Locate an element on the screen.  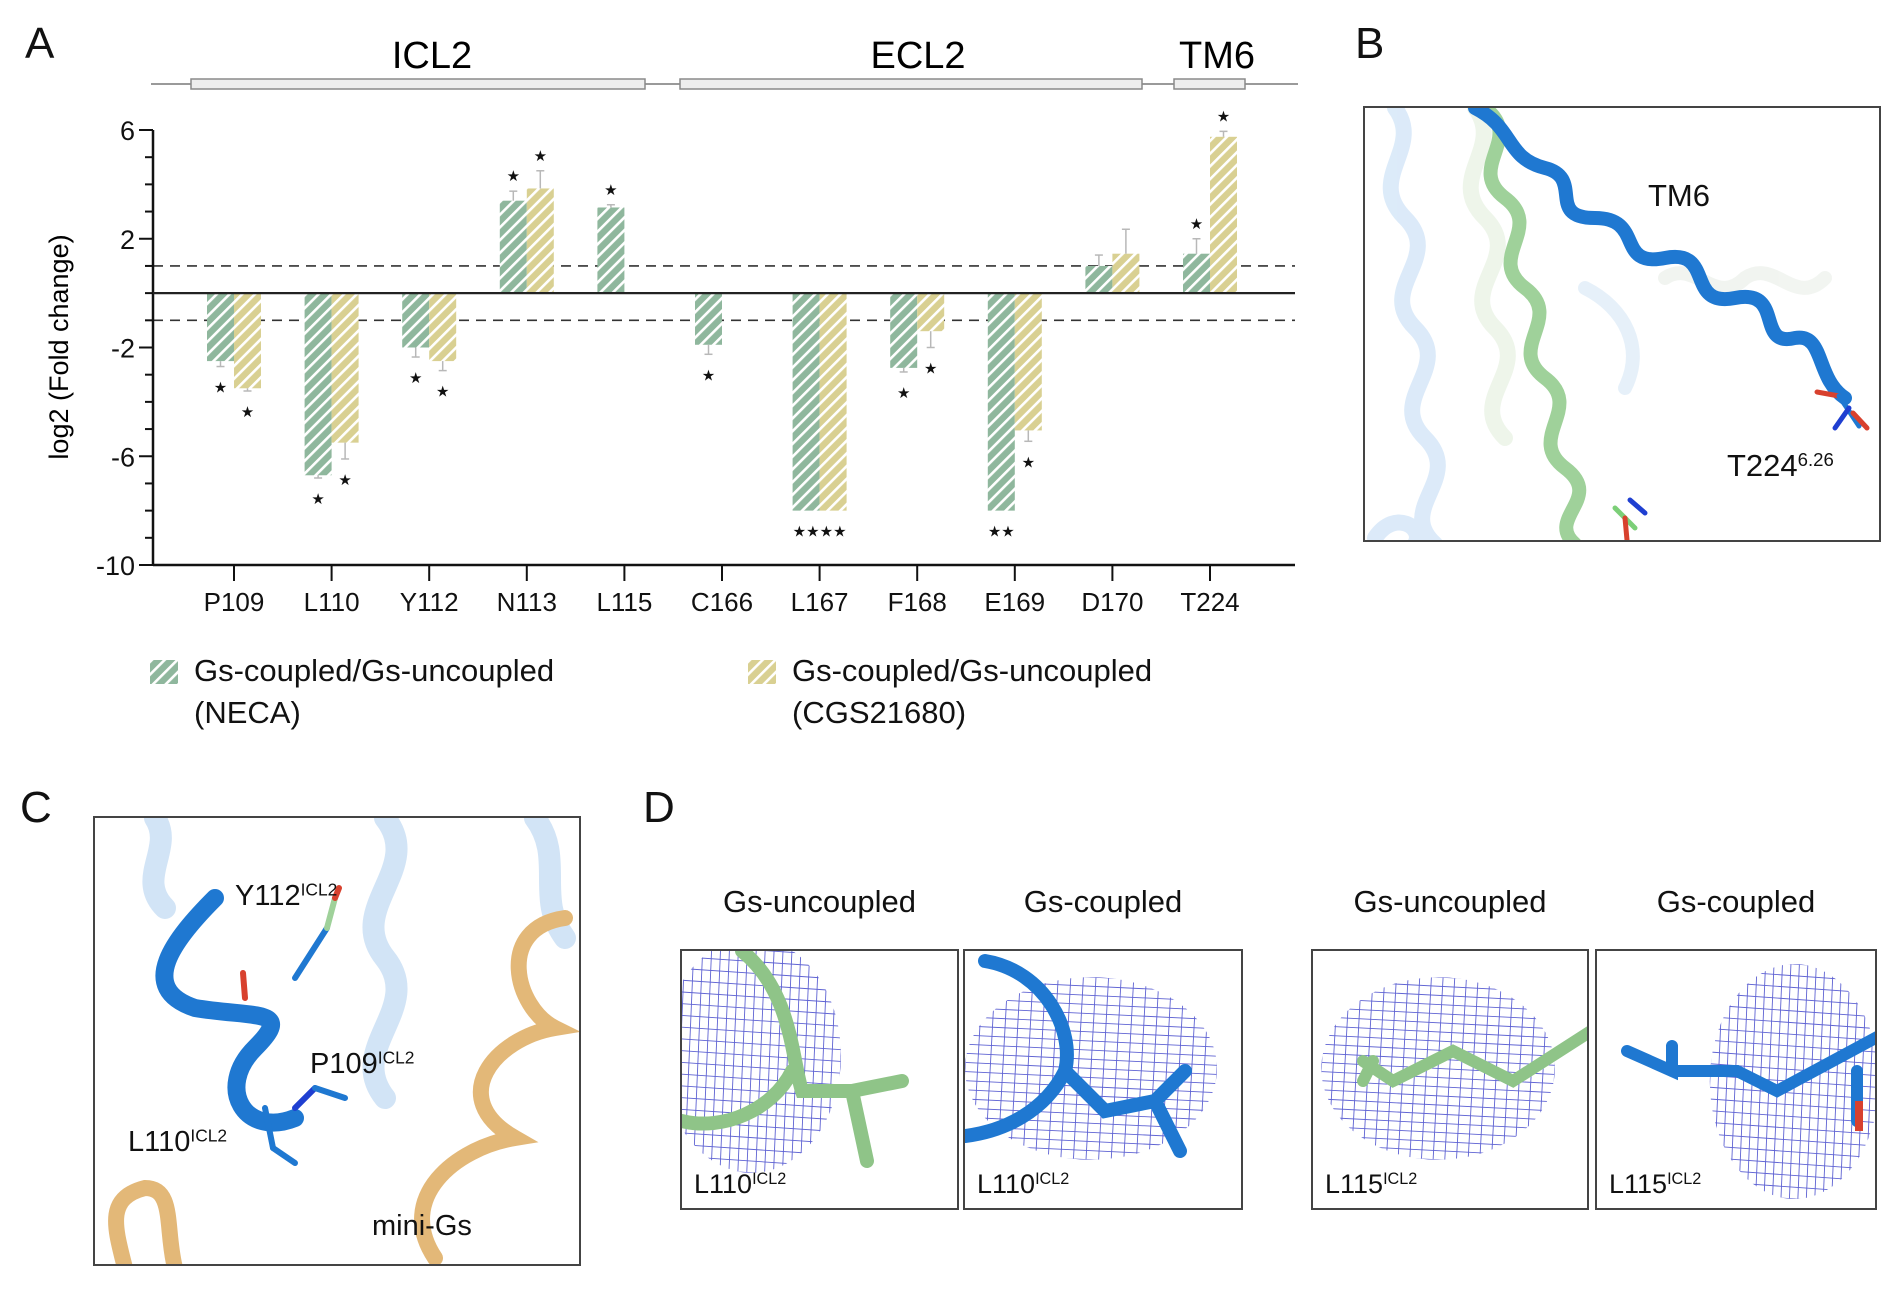
x-tick-label: F168 is located at coordinates (917, 602).